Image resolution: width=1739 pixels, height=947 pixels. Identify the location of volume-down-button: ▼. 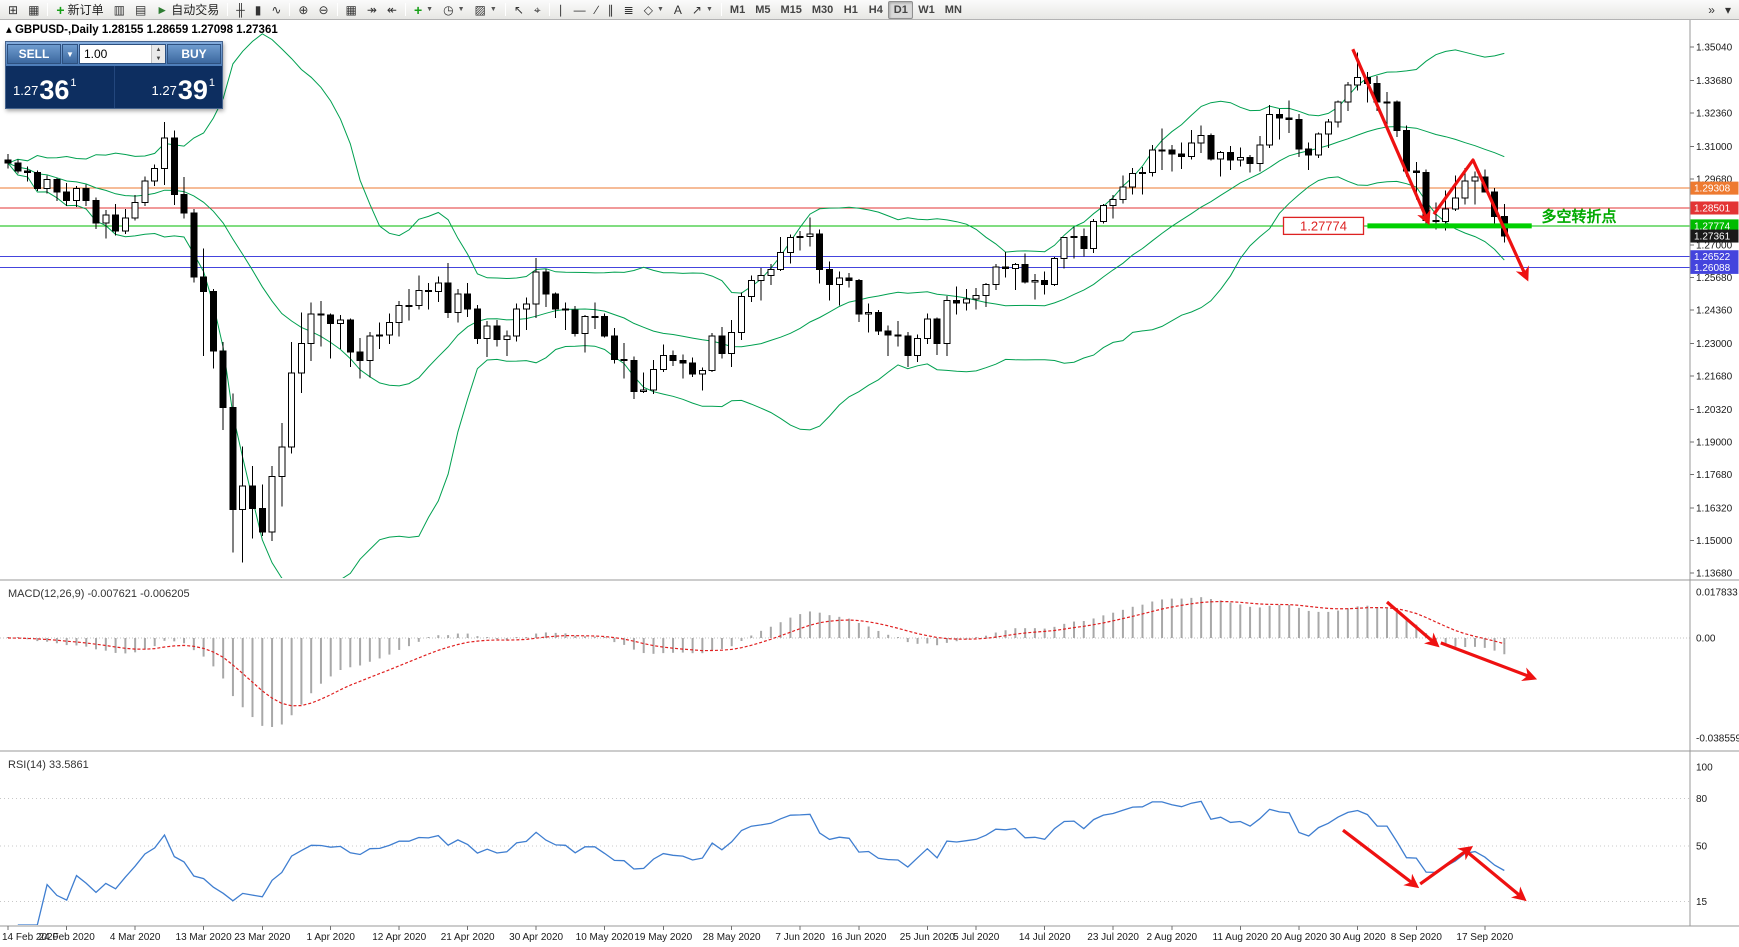
(158, 58).